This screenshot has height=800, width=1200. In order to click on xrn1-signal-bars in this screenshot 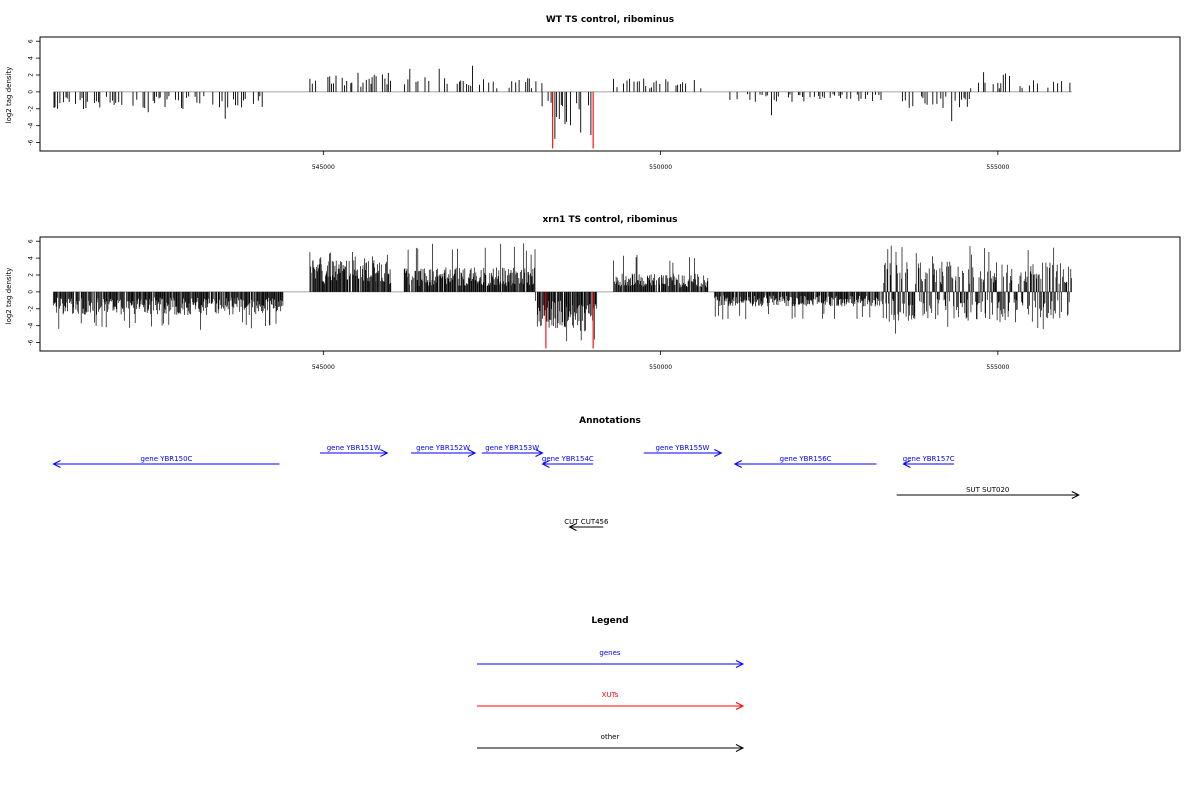, I will do `click(562, 292)`.